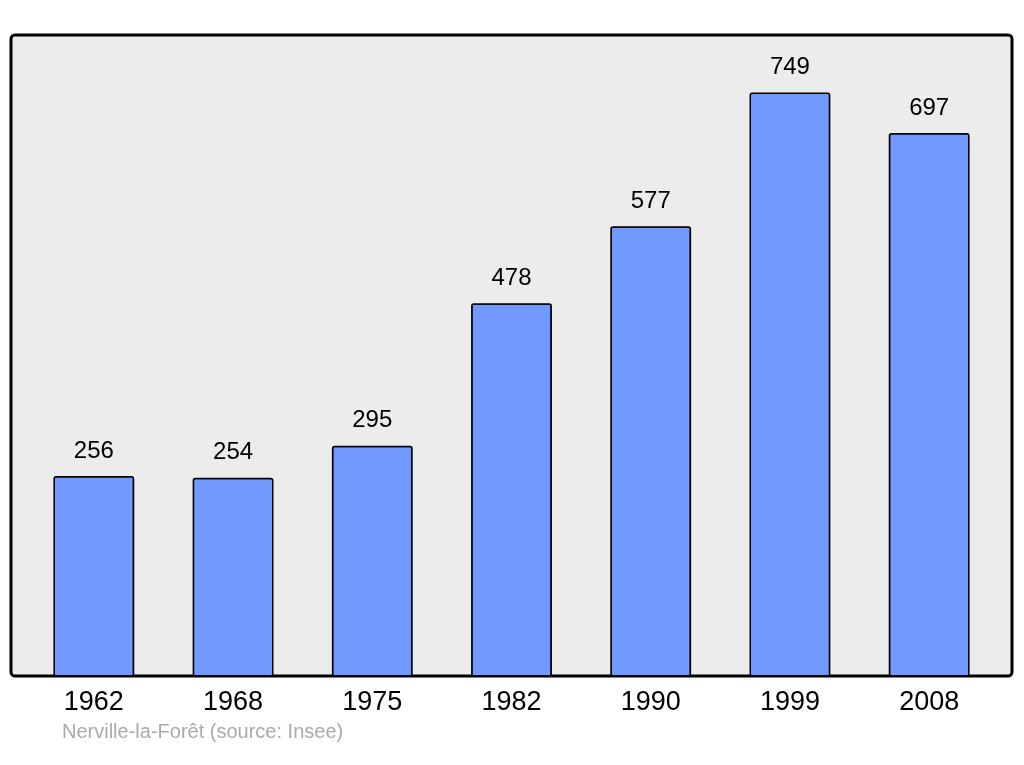  What do you see at coordinates (650, 700) in the screenshot?
I see `x-tick-label: 1990` at bounding box center [650, 700].